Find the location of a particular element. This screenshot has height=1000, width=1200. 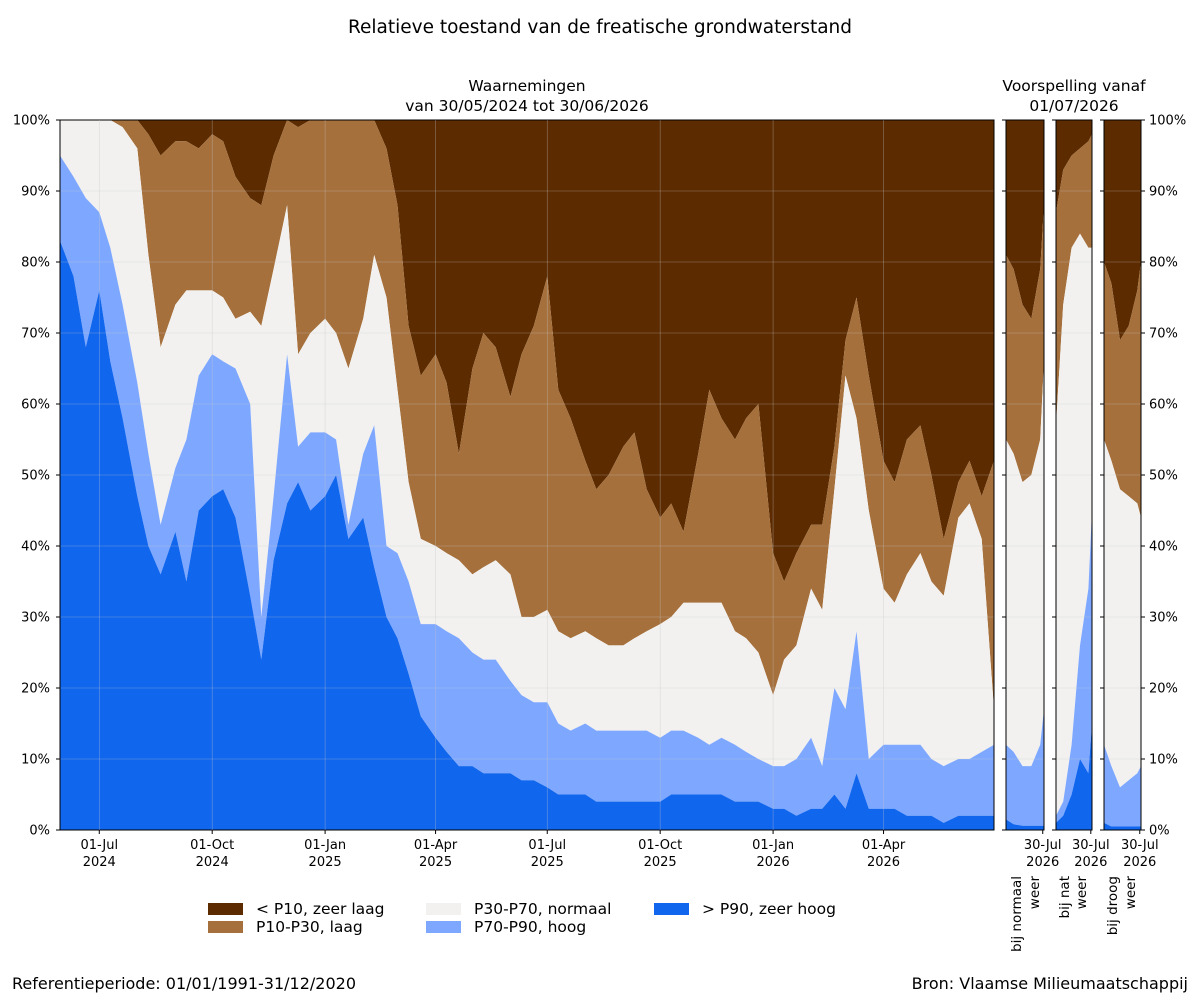

observations-xtick-label-4-line-1: 01-Jul is located at coordinates (547, 845).